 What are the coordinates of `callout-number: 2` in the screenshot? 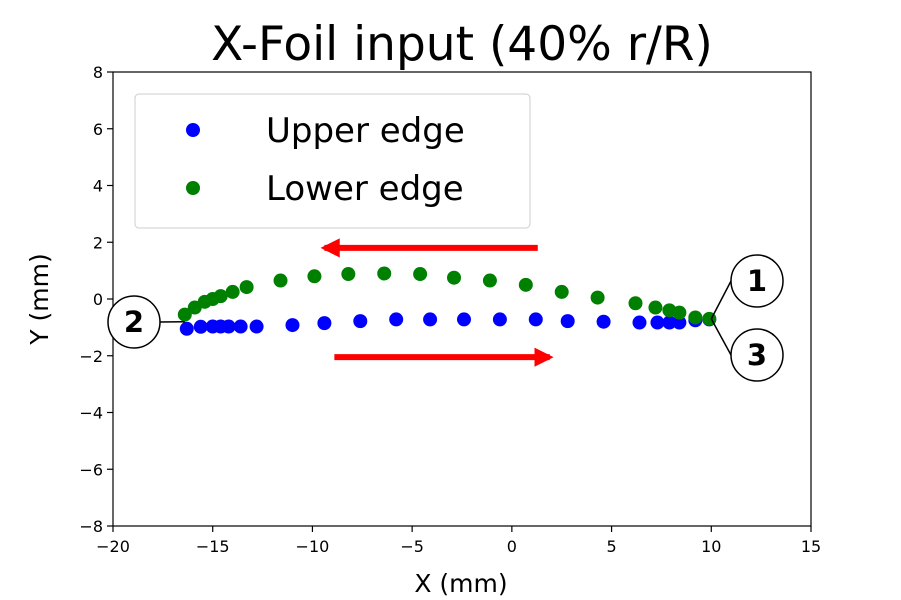 It's located at (134, 322).